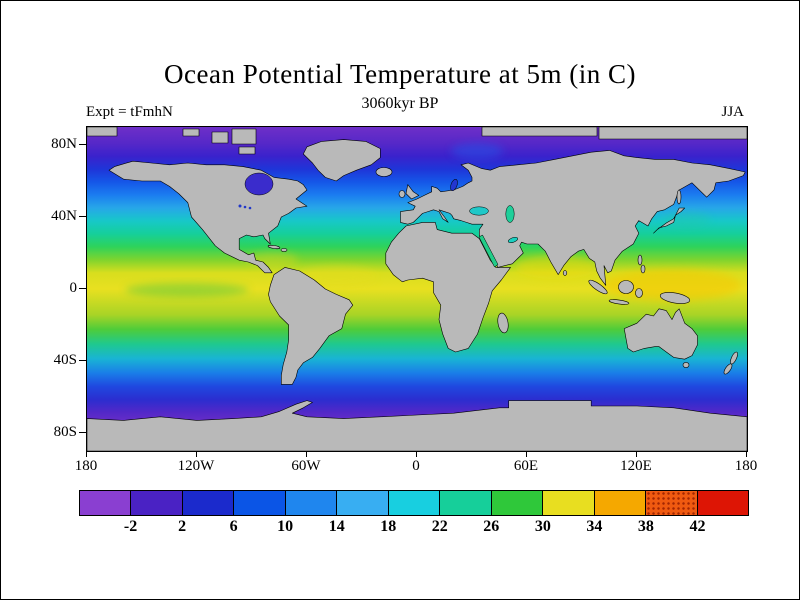  I want to click on colorbar-tick-label: 10, so click(285, 526).